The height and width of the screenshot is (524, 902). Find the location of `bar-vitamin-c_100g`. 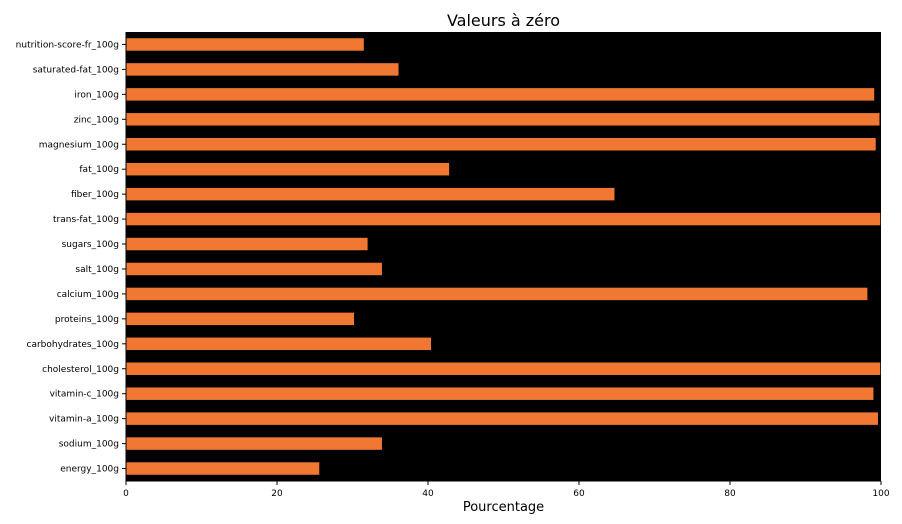

bar-vitamin-c_100g is located at coordinates (500, 393).